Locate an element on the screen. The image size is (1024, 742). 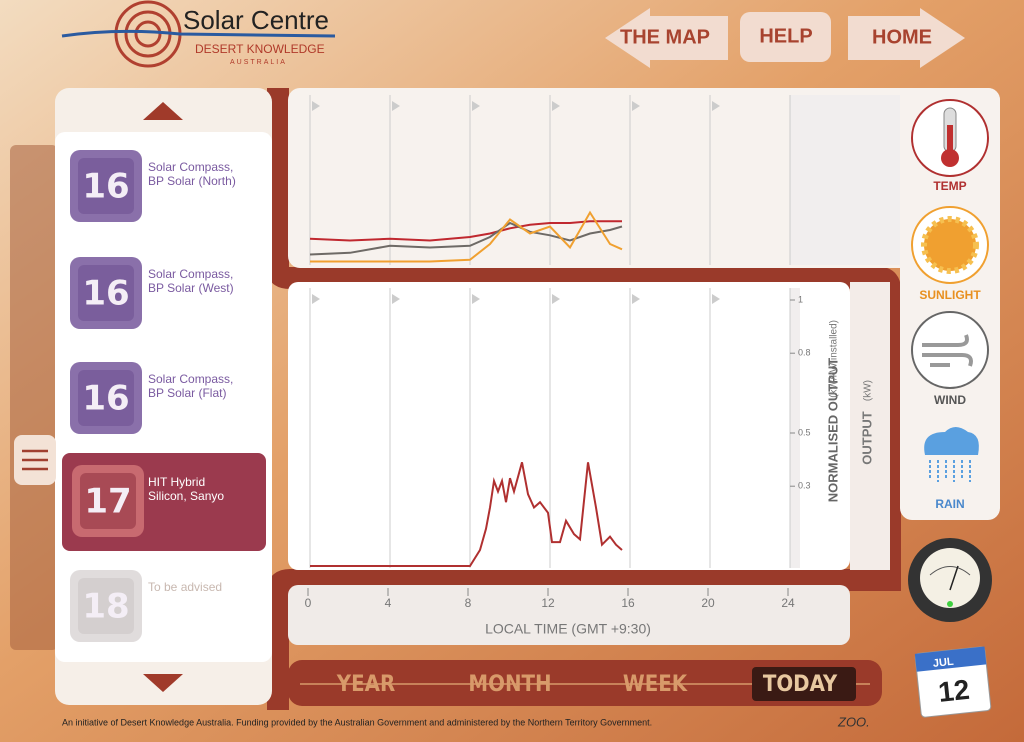
tile-number: 17 is located at coordinates (107, 502).